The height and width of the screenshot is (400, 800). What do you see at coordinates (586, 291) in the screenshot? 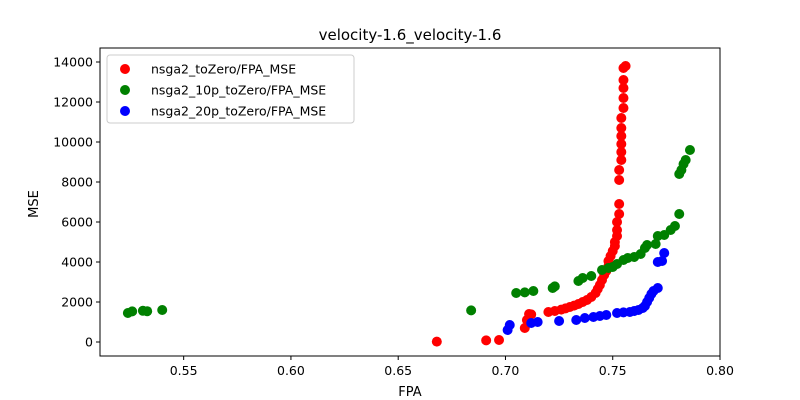
I see `series-3-points` at bounding box center [586, 291].